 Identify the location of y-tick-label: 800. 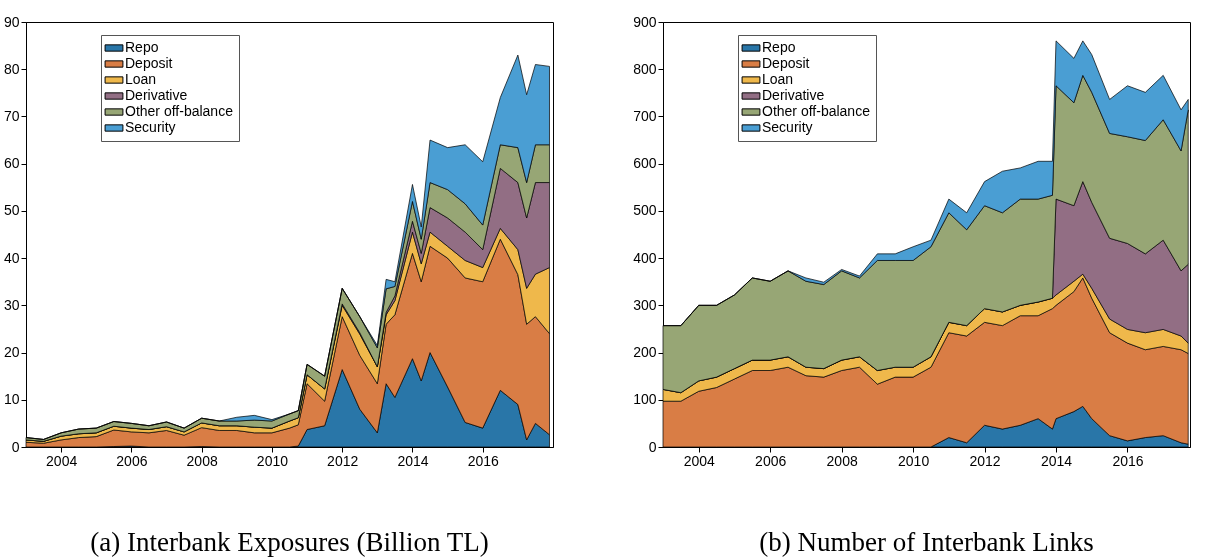
(645, 68).